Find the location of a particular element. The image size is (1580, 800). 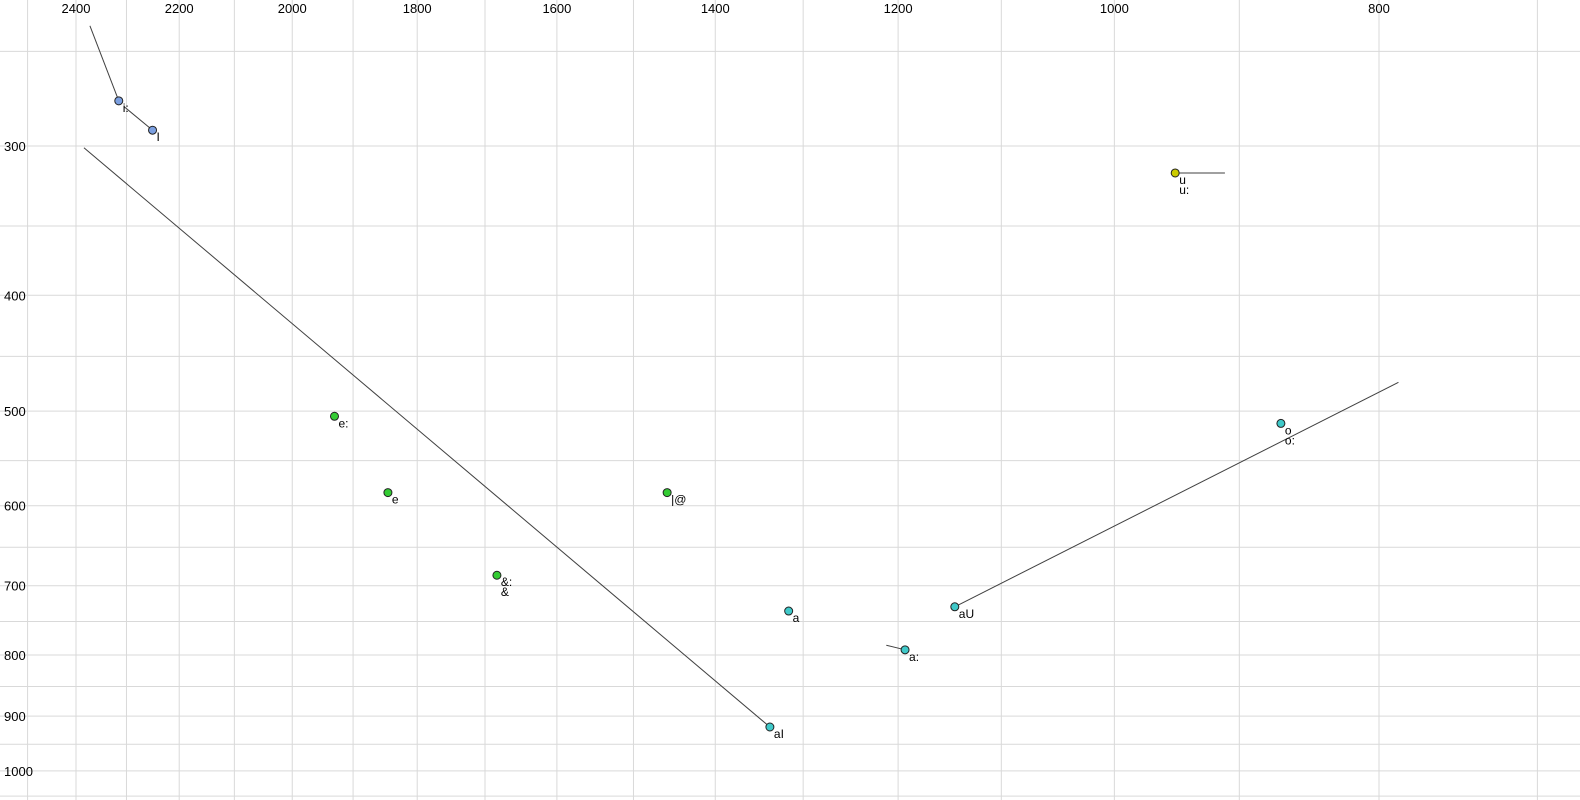

y-axis-tick-label: 400 is located at coordinates (15, 295).